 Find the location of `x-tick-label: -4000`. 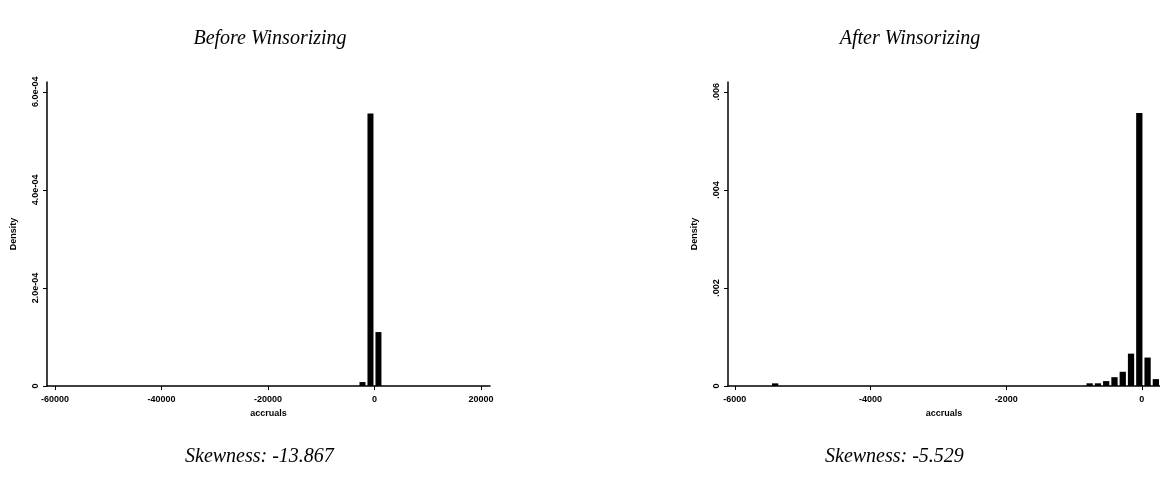

x-tick-label: -4000 is located at coordinates (870, 398).